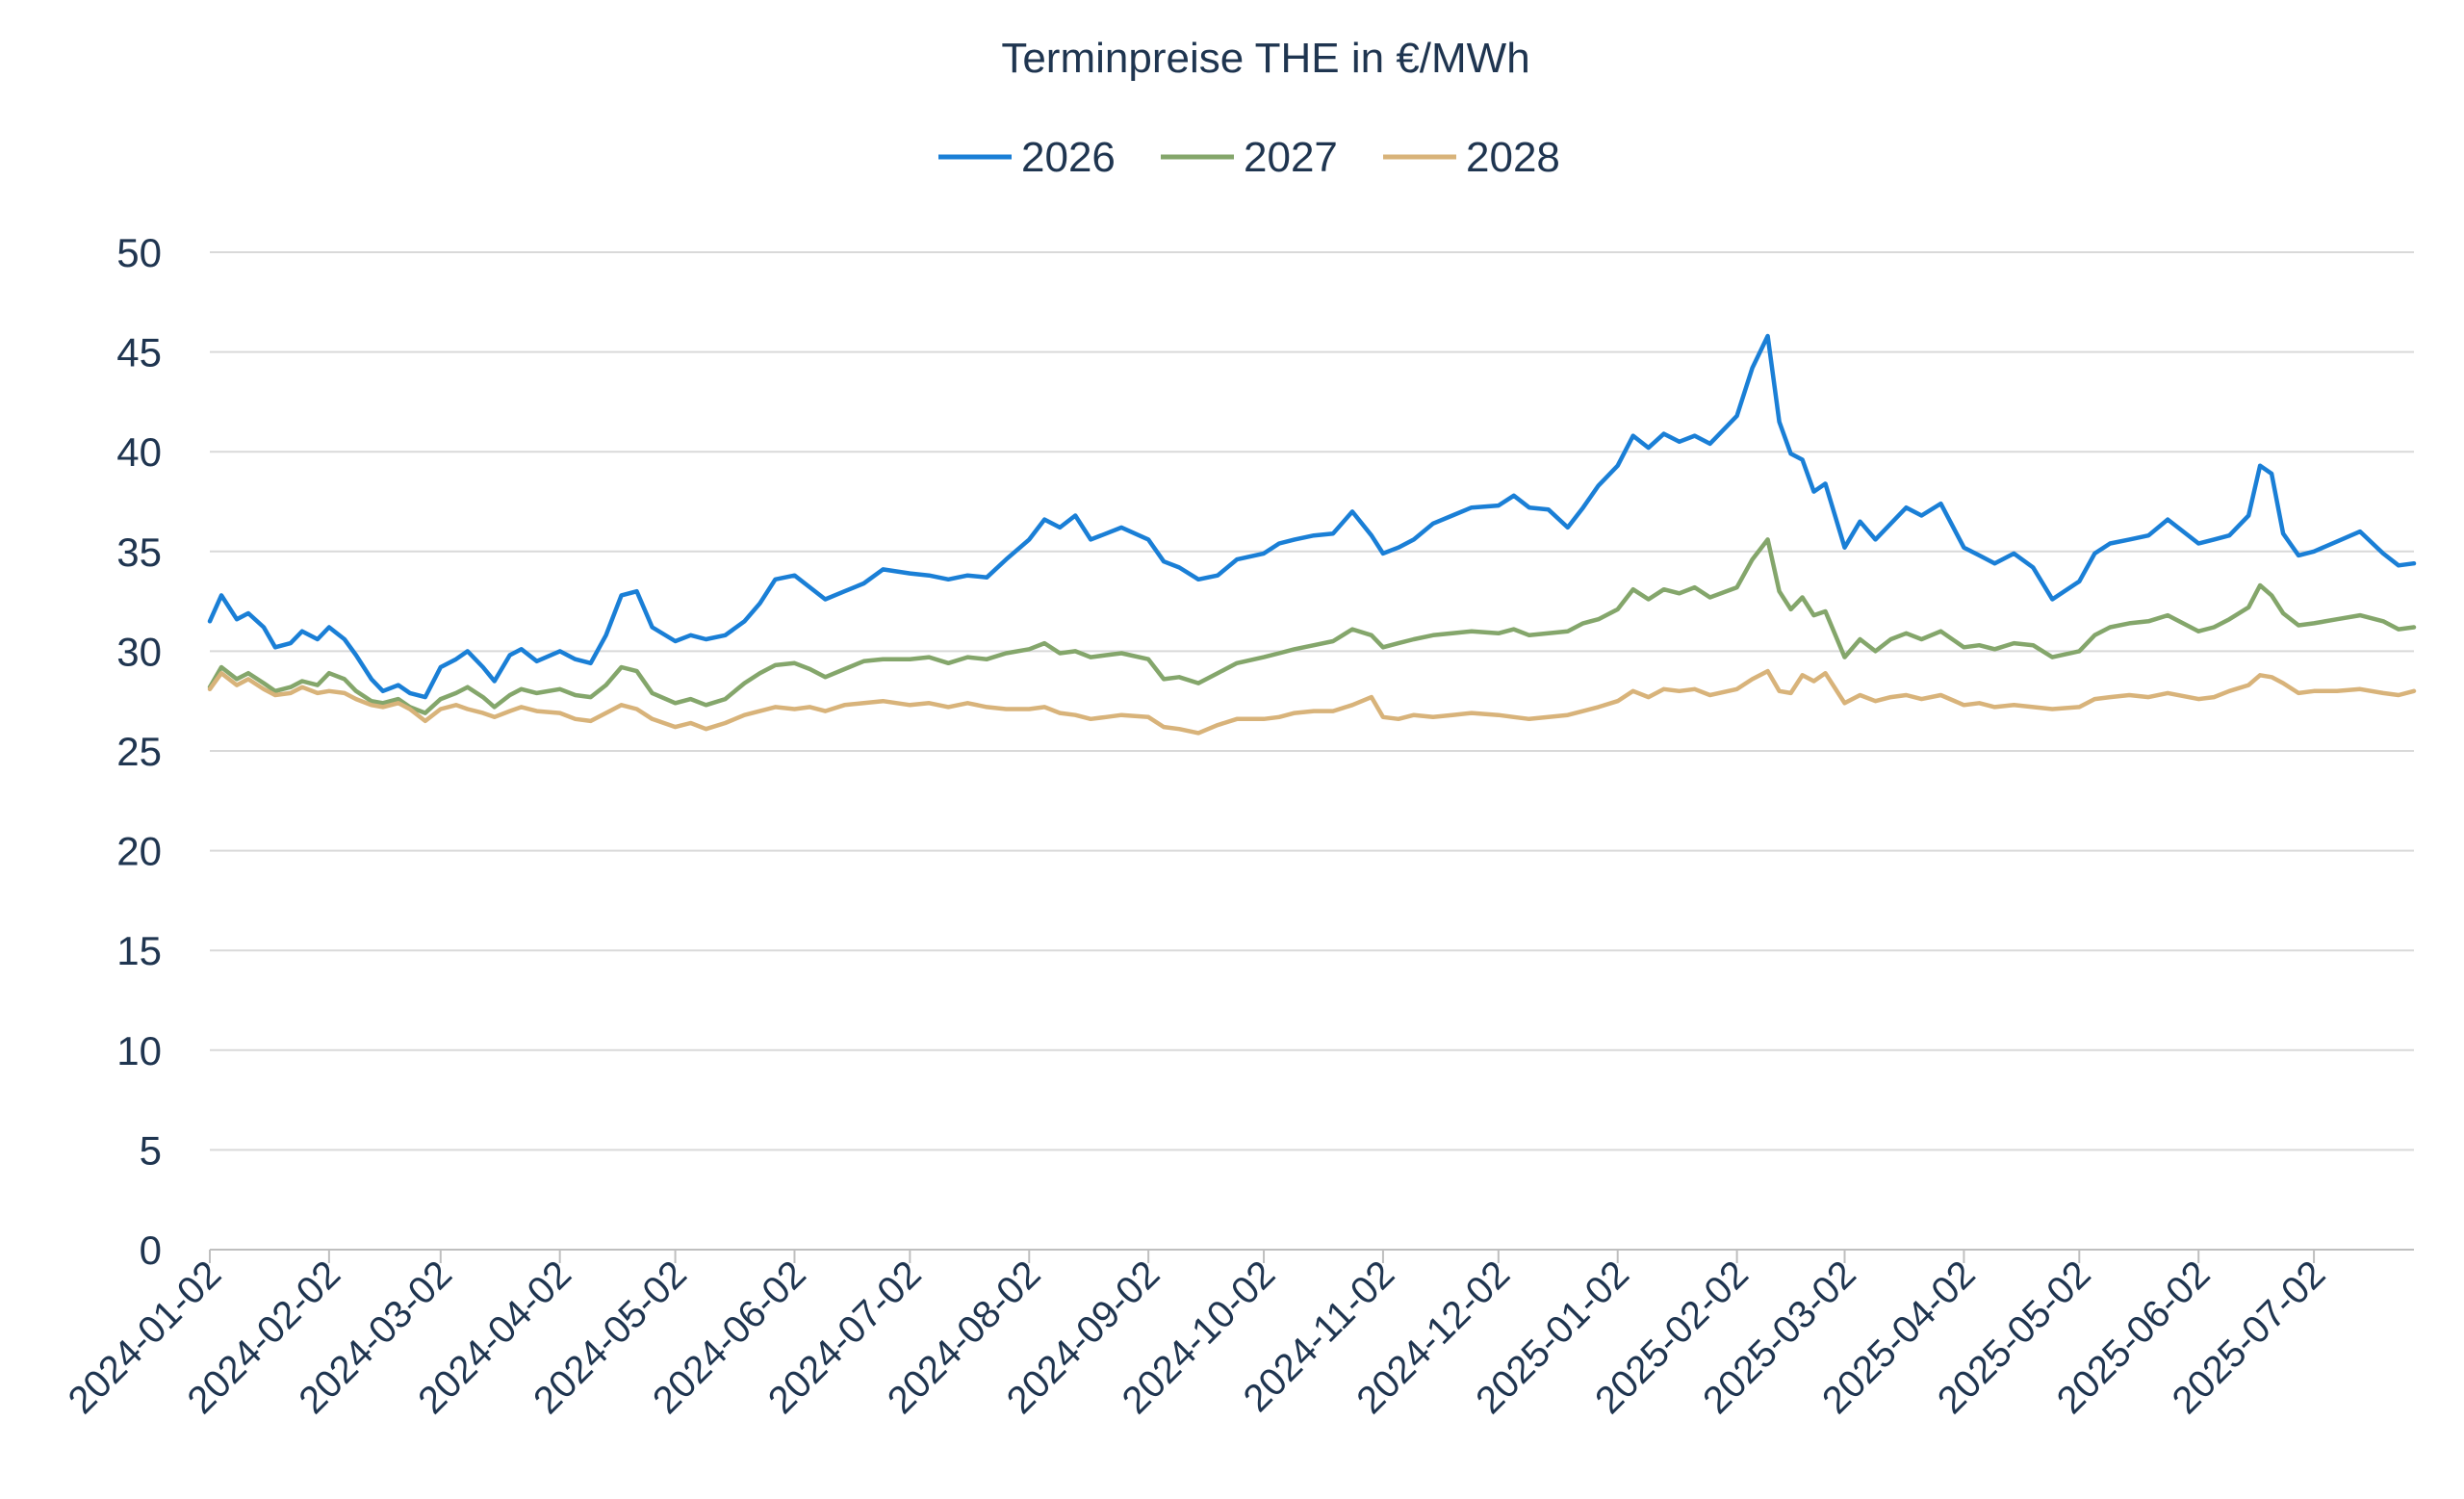 Image resolution: width=2464 pixels, height=1499 pixels. I want to click on y-tick-label: 45, so click(139, 352).